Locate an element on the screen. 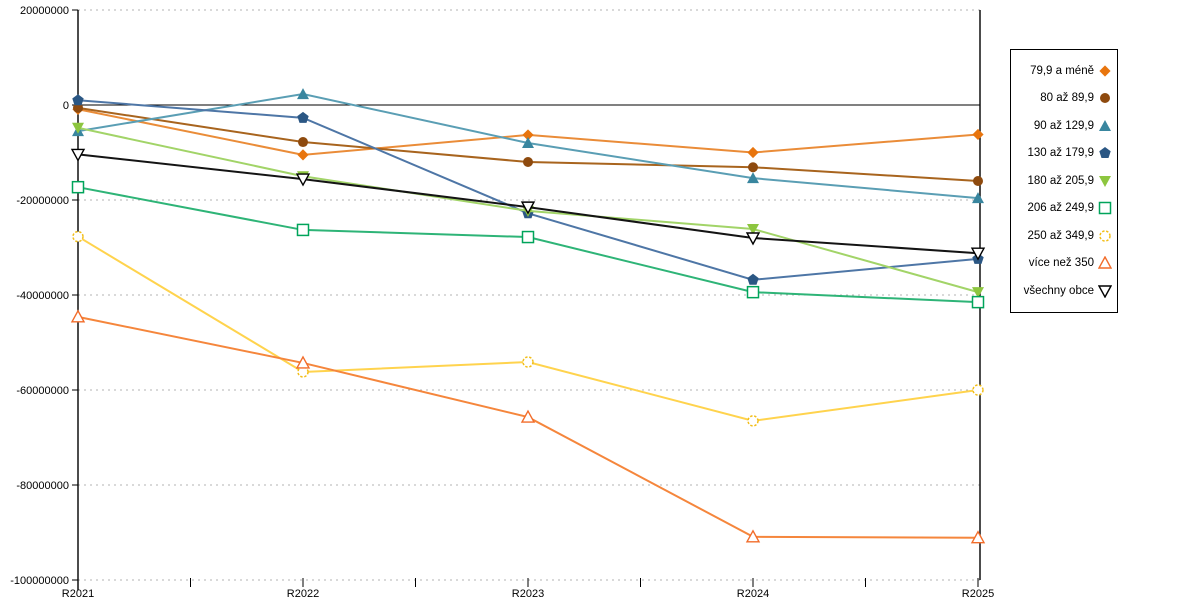 The image size is (1200, 600). legend-item: 250 až 349,9 is located at coordinates (1064, 236).